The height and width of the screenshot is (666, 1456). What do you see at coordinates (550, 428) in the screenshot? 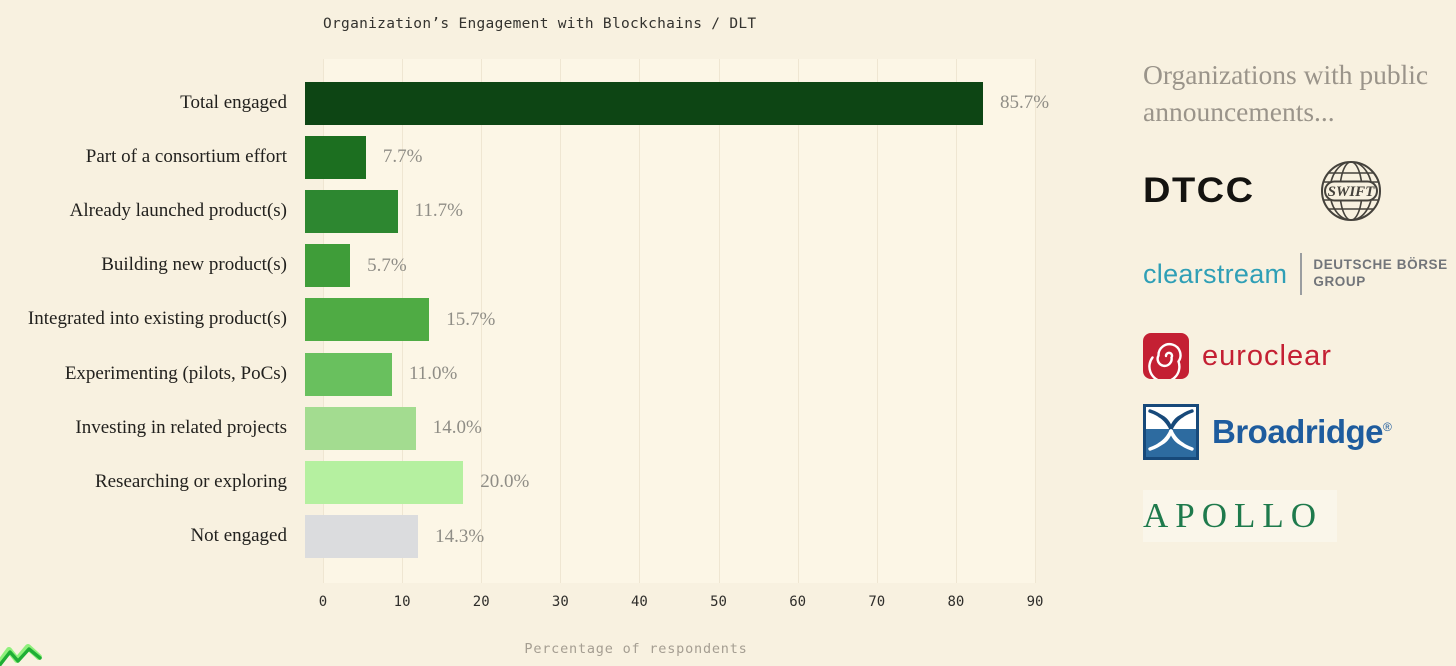
I see `bar-row: Investing in related projects 14.0%` at bounding box center [550, 428].